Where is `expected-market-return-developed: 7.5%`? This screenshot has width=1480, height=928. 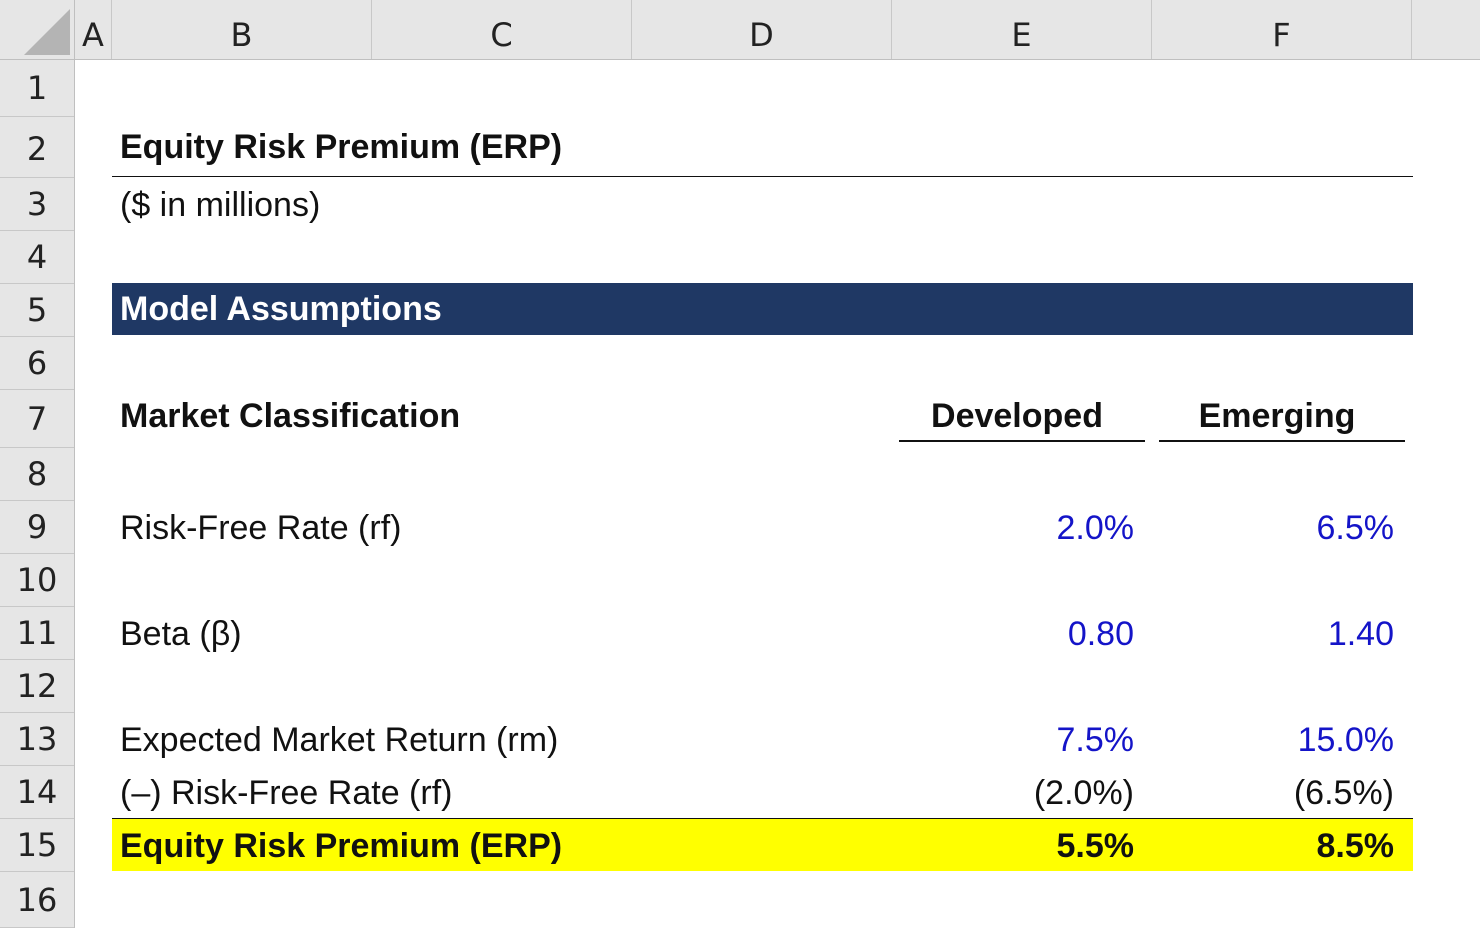
expected-market-return-developed: 7.5% is located at coordinates (1095, 740).